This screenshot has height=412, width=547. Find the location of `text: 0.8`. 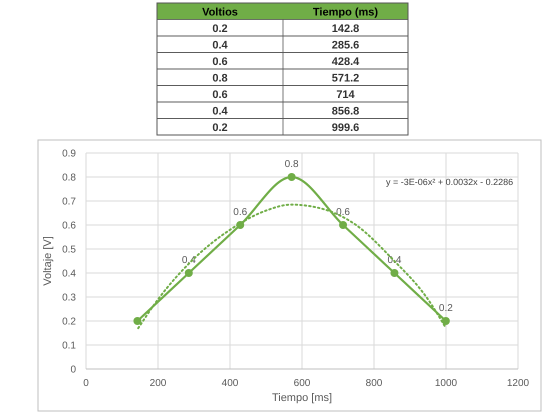

text: 0.8 is located at coordinates (220, 78).